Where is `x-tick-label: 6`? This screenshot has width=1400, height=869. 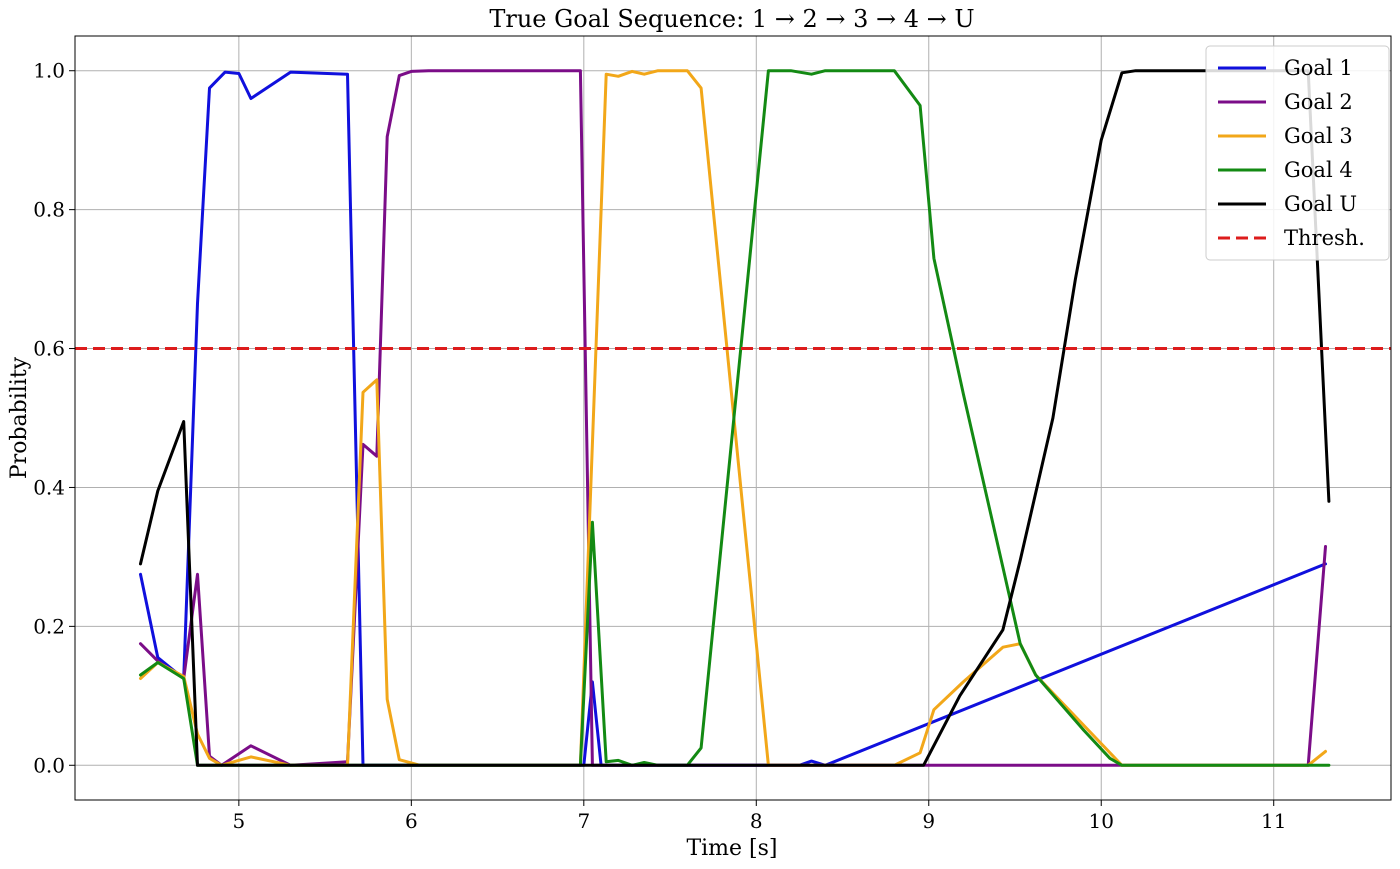 x-tick-label: 6 is located at coordinates (411, 821).